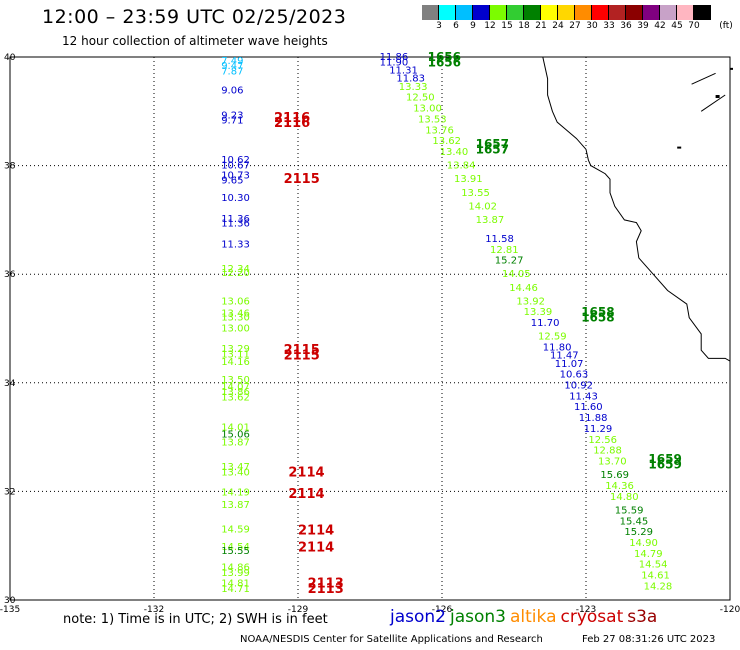 The width and height of the screenshot is (740, 650). I want to click on coastline, so click(636, 209).